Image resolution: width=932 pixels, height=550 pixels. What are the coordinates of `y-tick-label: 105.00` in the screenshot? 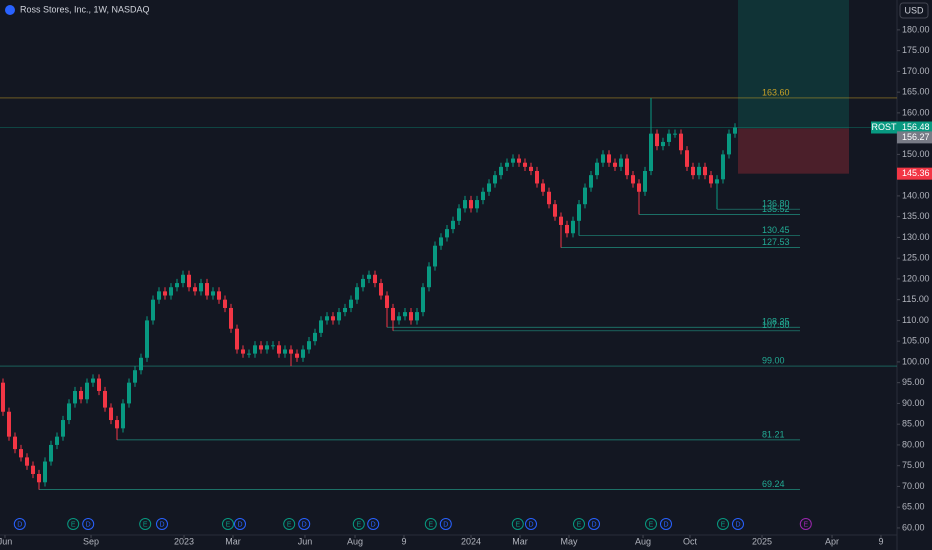 It's located at (916, 341).